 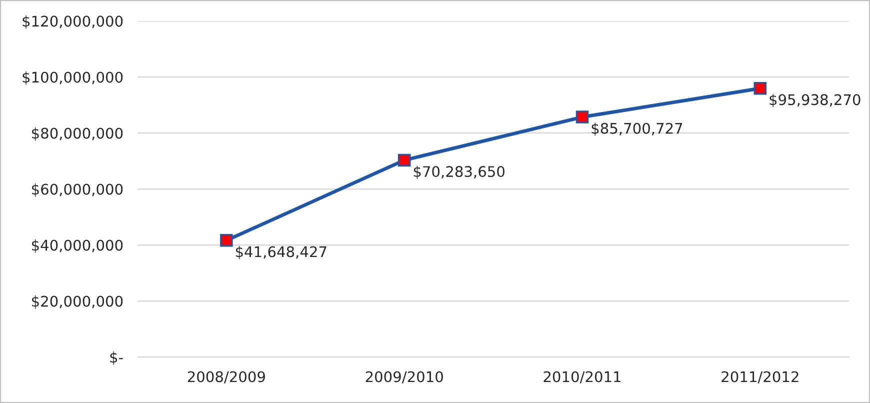 I want to click on x-tick-label: 2009/2010, so click(x=404, y=377).